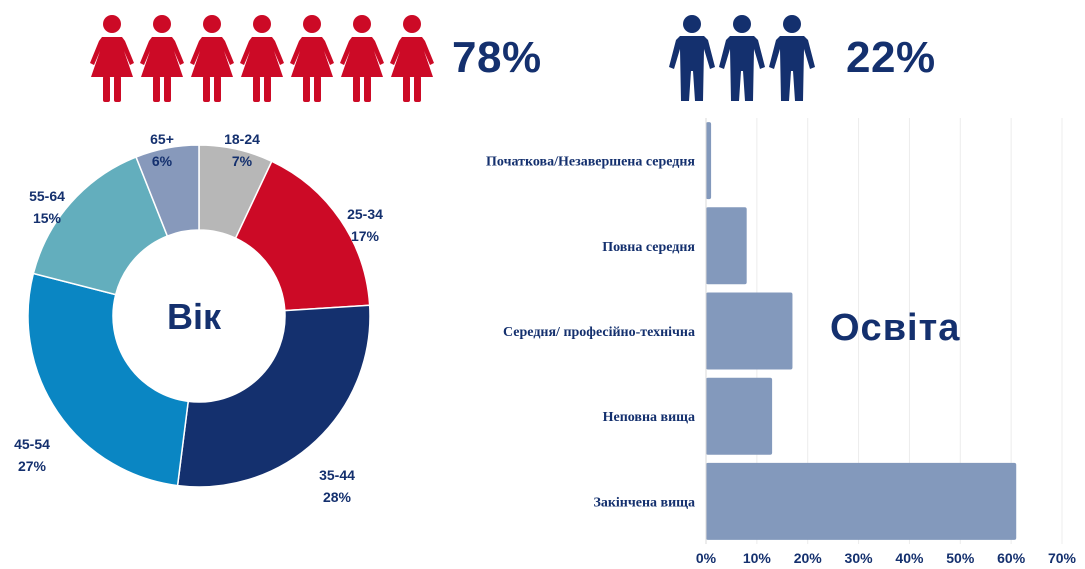 Image resolution: width=1085 pixels, height=569 pixels. What do you see at coordinates (194, 316) in the screenshot?
I see `donut-center-title: Вік` at bounding box center [194, 316].